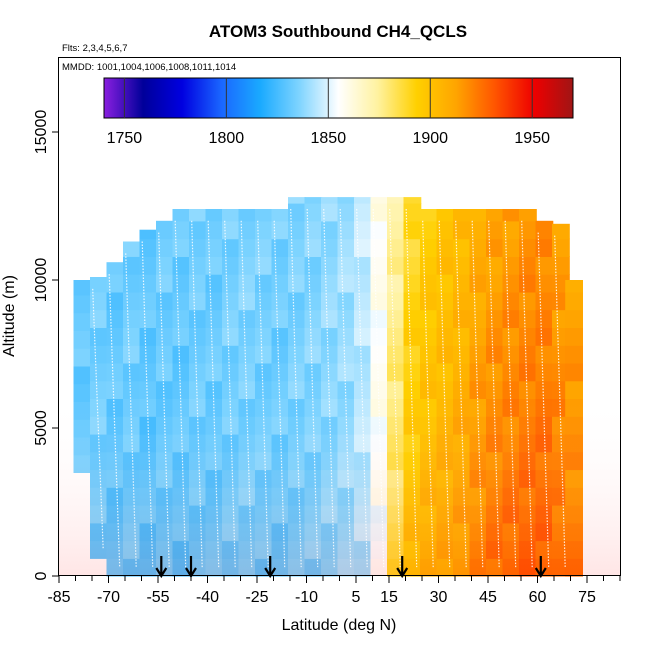  What do you see at coordinates (207, 597) in the screenshot?
I see `x-tick-label: -40` at bounding box center [207, 597].